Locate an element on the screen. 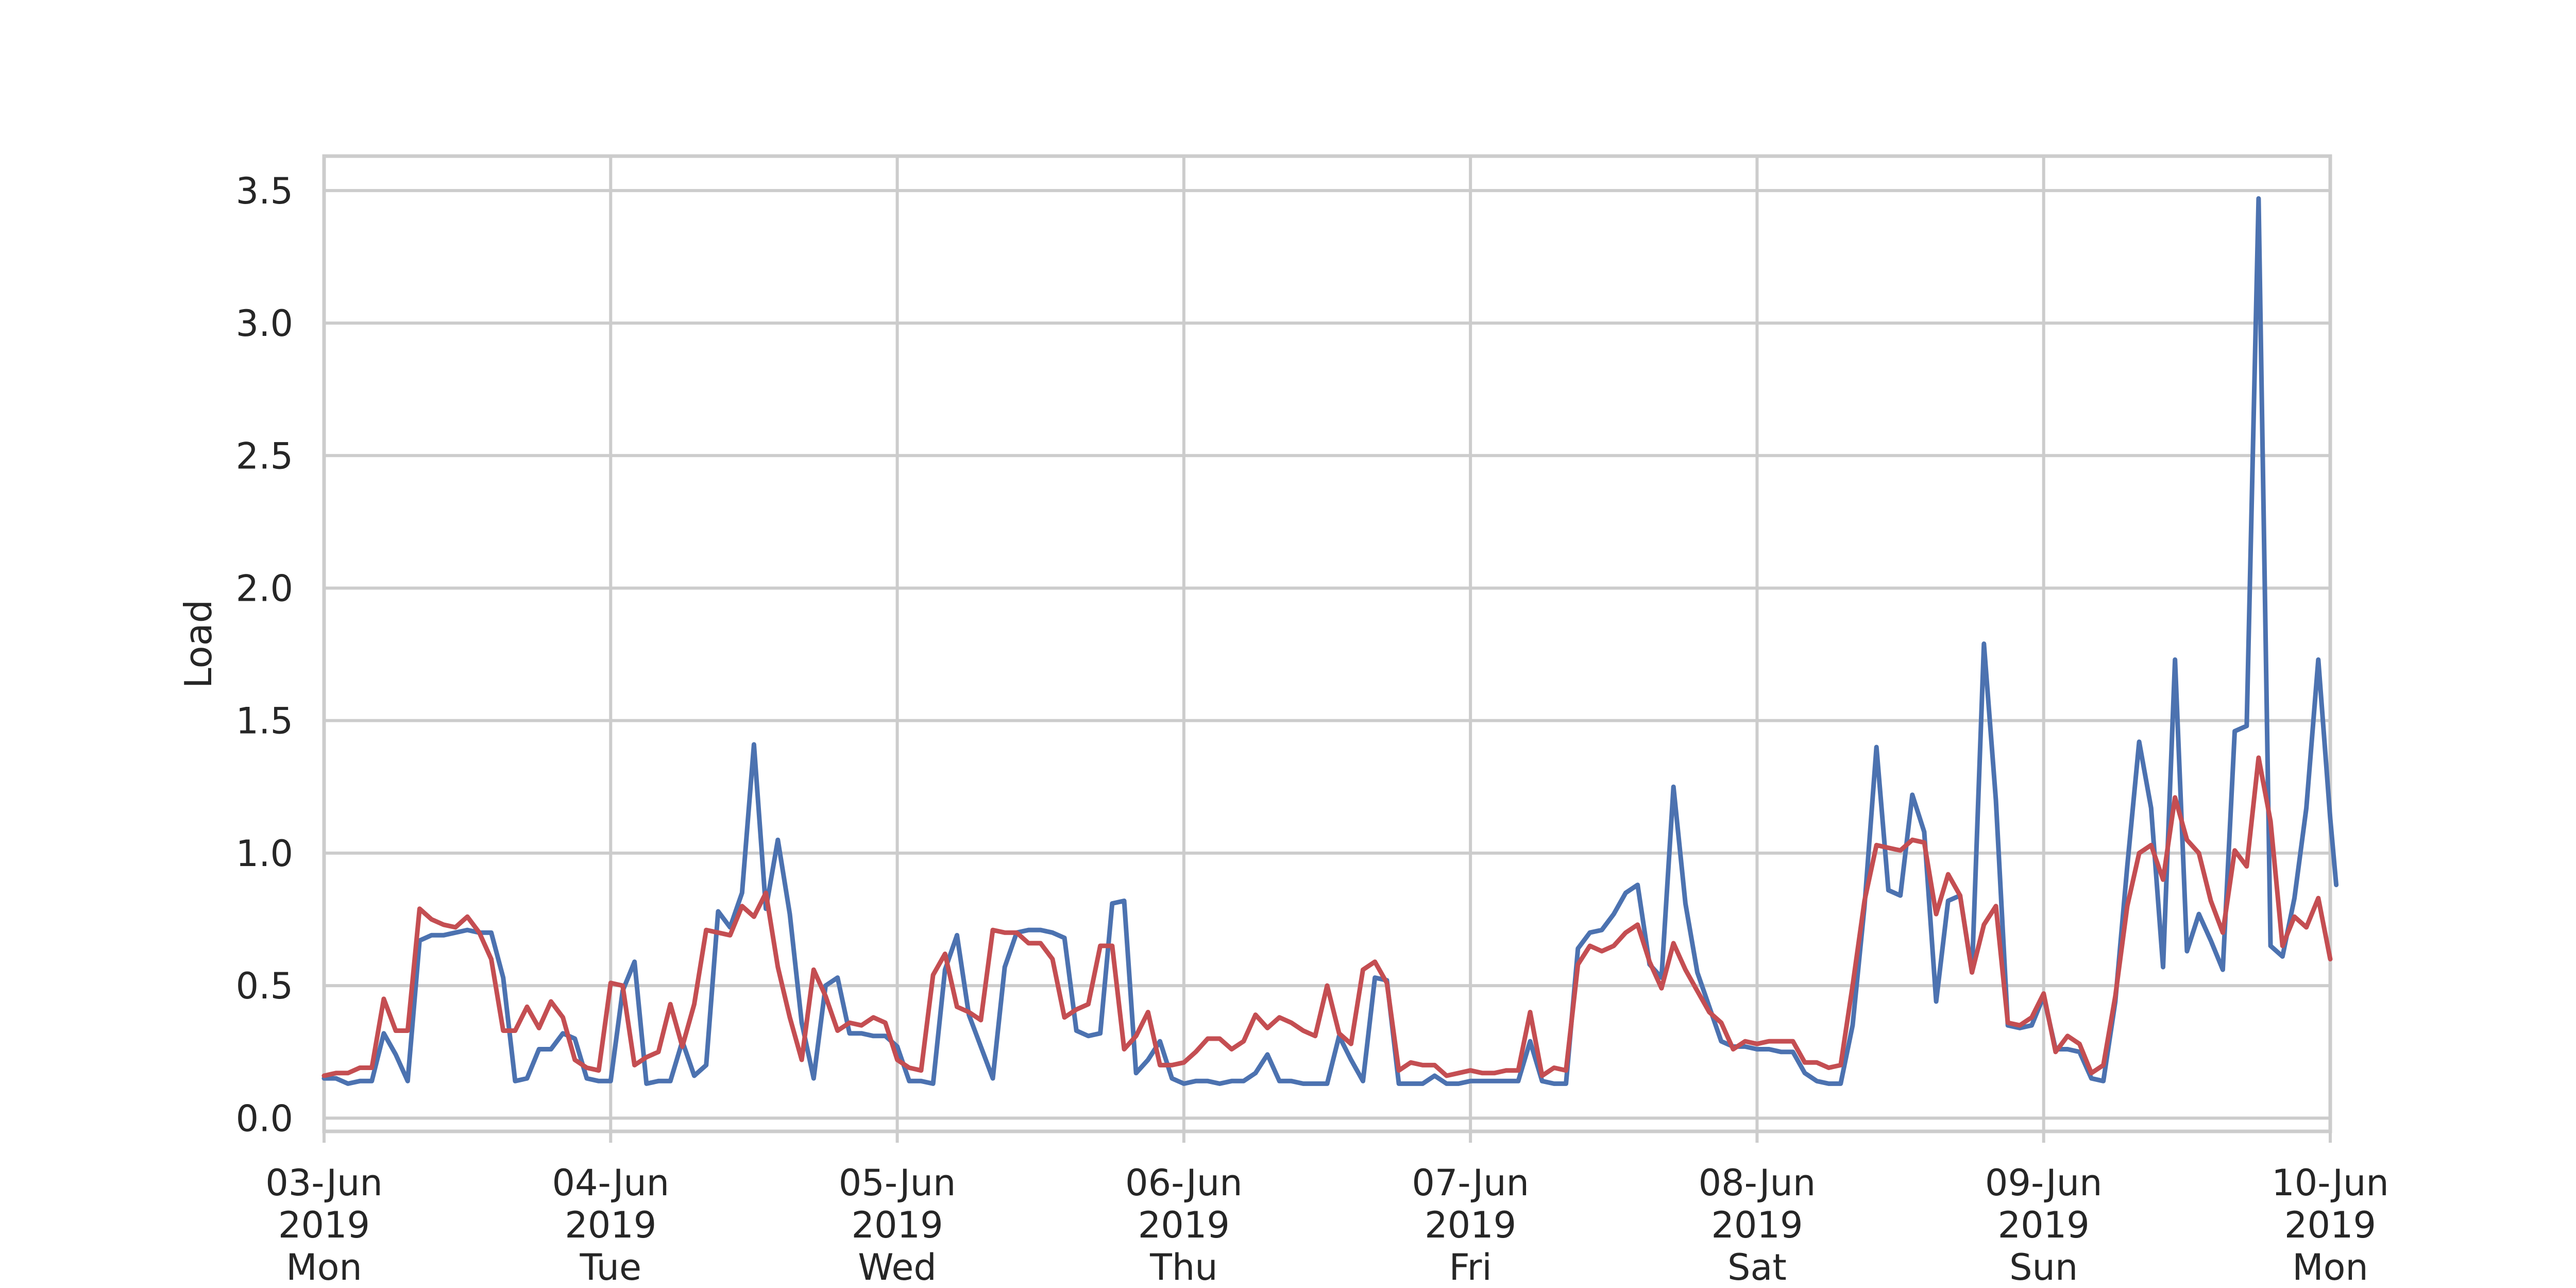 The height and width of the screenshot is (1288, 2576). x-tick-label-line: 03-Jun is located at coordinates (324, 1183).